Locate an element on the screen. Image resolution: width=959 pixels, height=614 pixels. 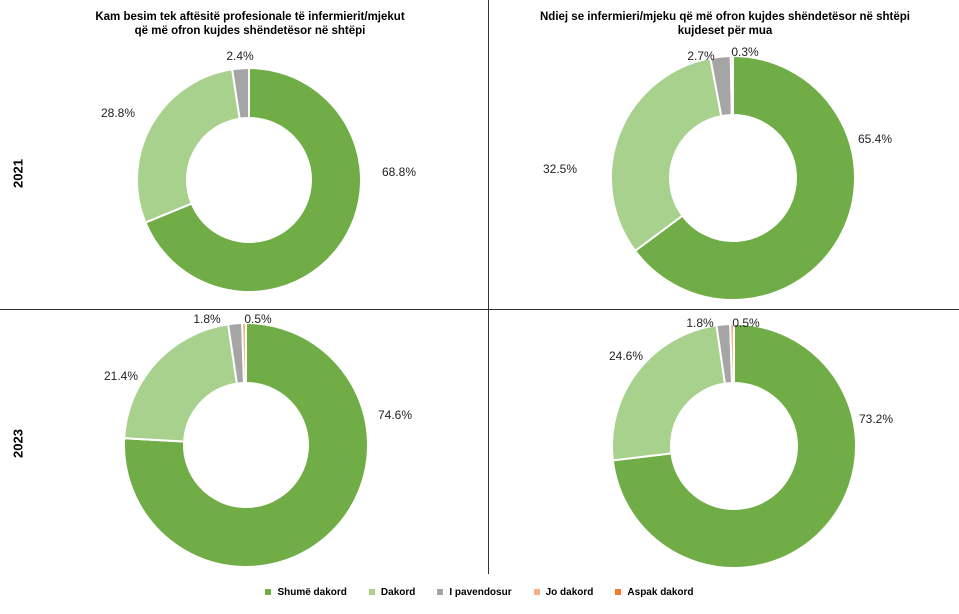
data-label: 2.7% is located at coordinates (701, 56).